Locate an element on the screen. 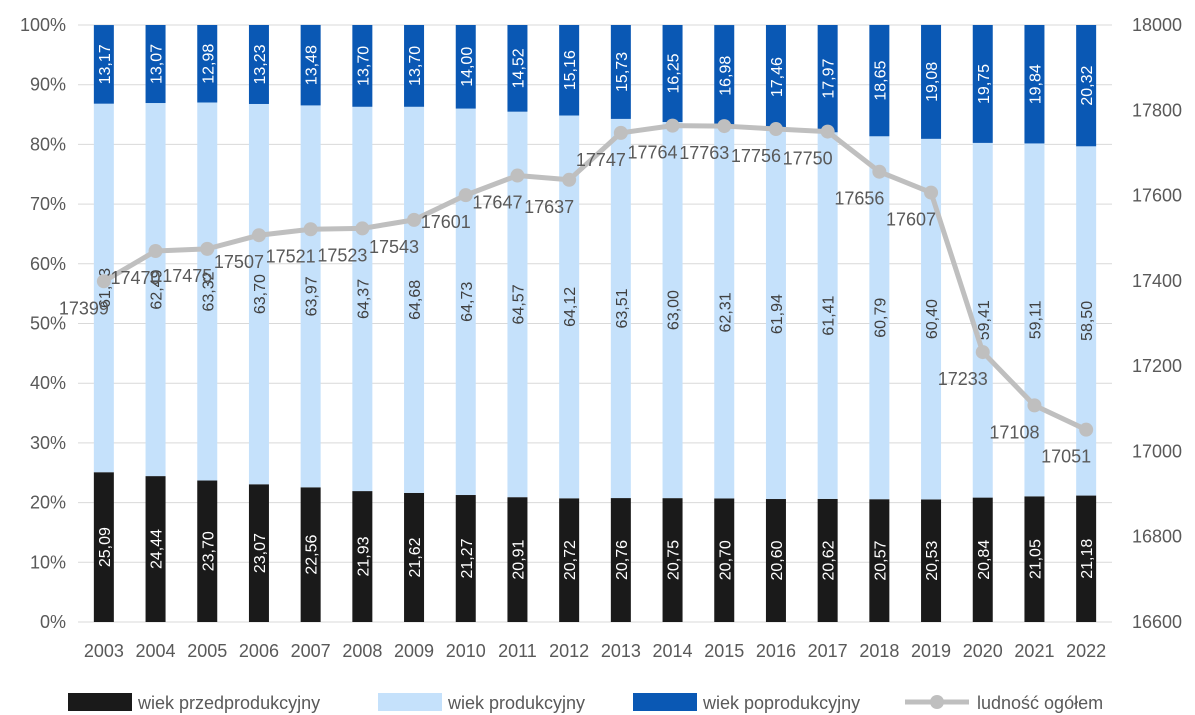 This screenshot has height=715, width=1195. bar-value-label: 64,12 is located at coordinates (570, 307).